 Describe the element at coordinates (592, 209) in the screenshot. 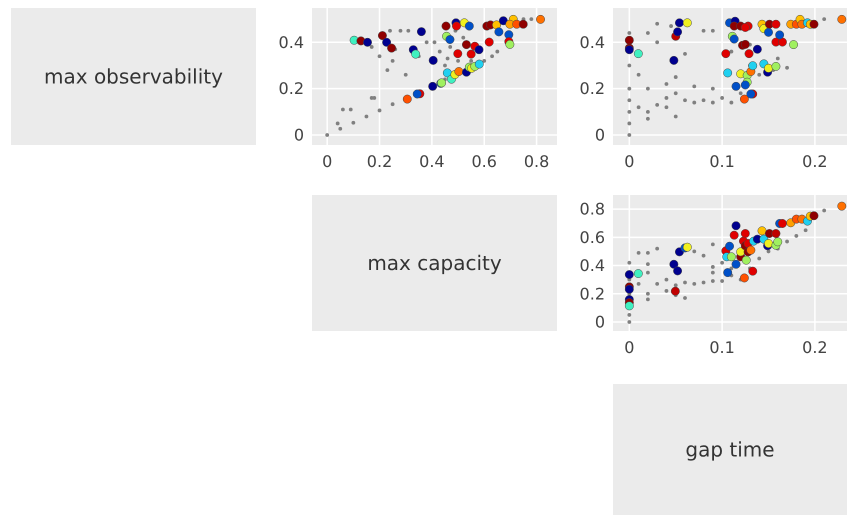

I see `y-tick-label: 0.8` at that location.